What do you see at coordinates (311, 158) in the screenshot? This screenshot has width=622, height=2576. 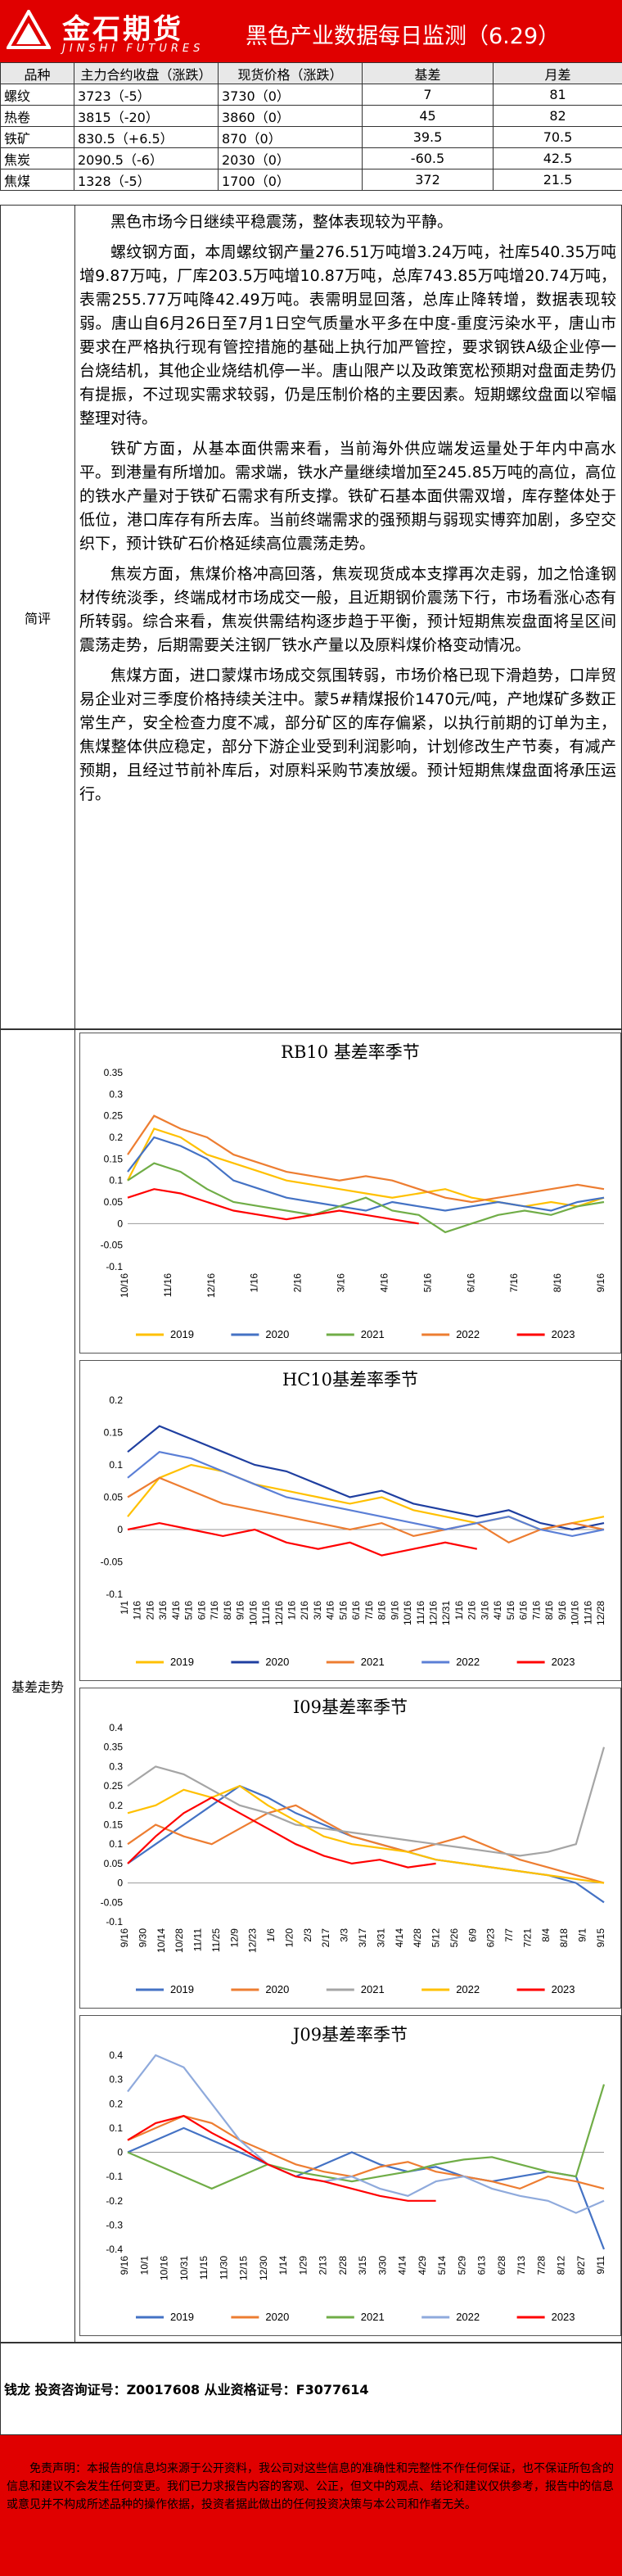 I see `table-row: 焦炭 2090.5（-6） 2030（0） -60.5 42.5` at bounding box center [311, 158].